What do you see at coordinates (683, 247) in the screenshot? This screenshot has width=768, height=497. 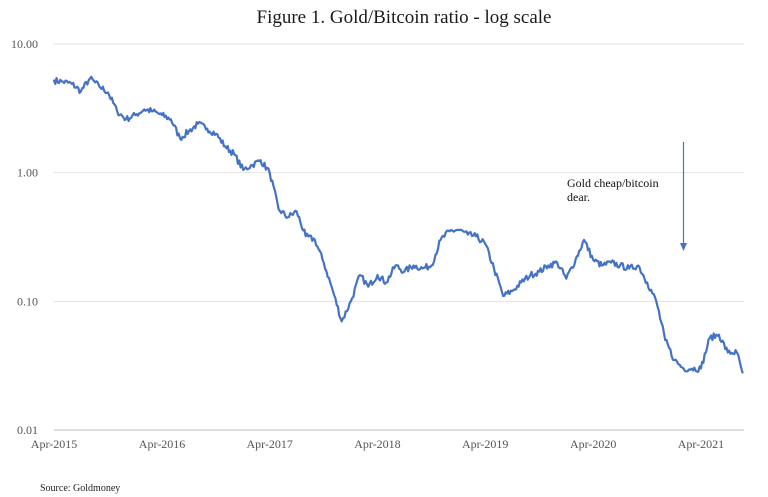 I see `arrow-head` at bounding box center [683, 247].